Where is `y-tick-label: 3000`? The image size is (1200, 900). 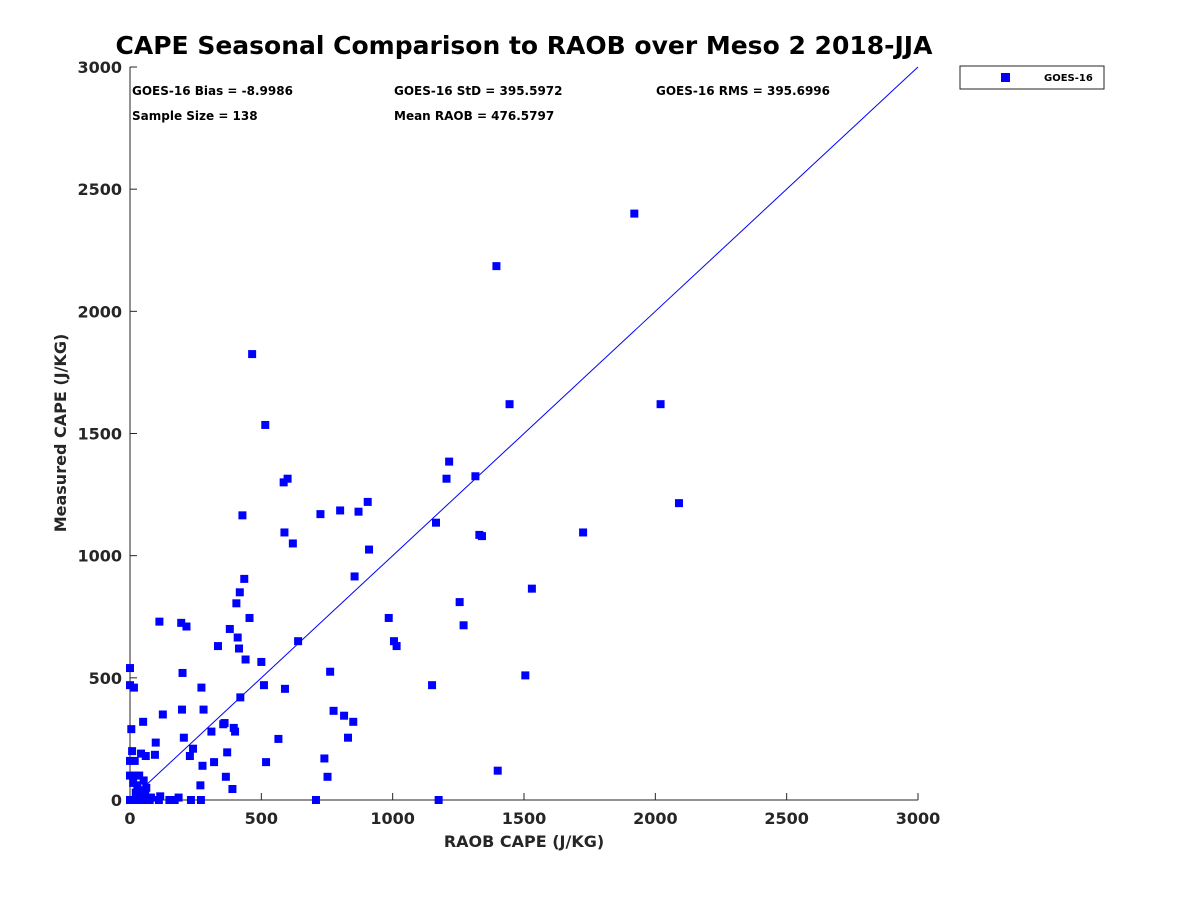
y-tick-label: 3000 is located at coordinates (99, 67).